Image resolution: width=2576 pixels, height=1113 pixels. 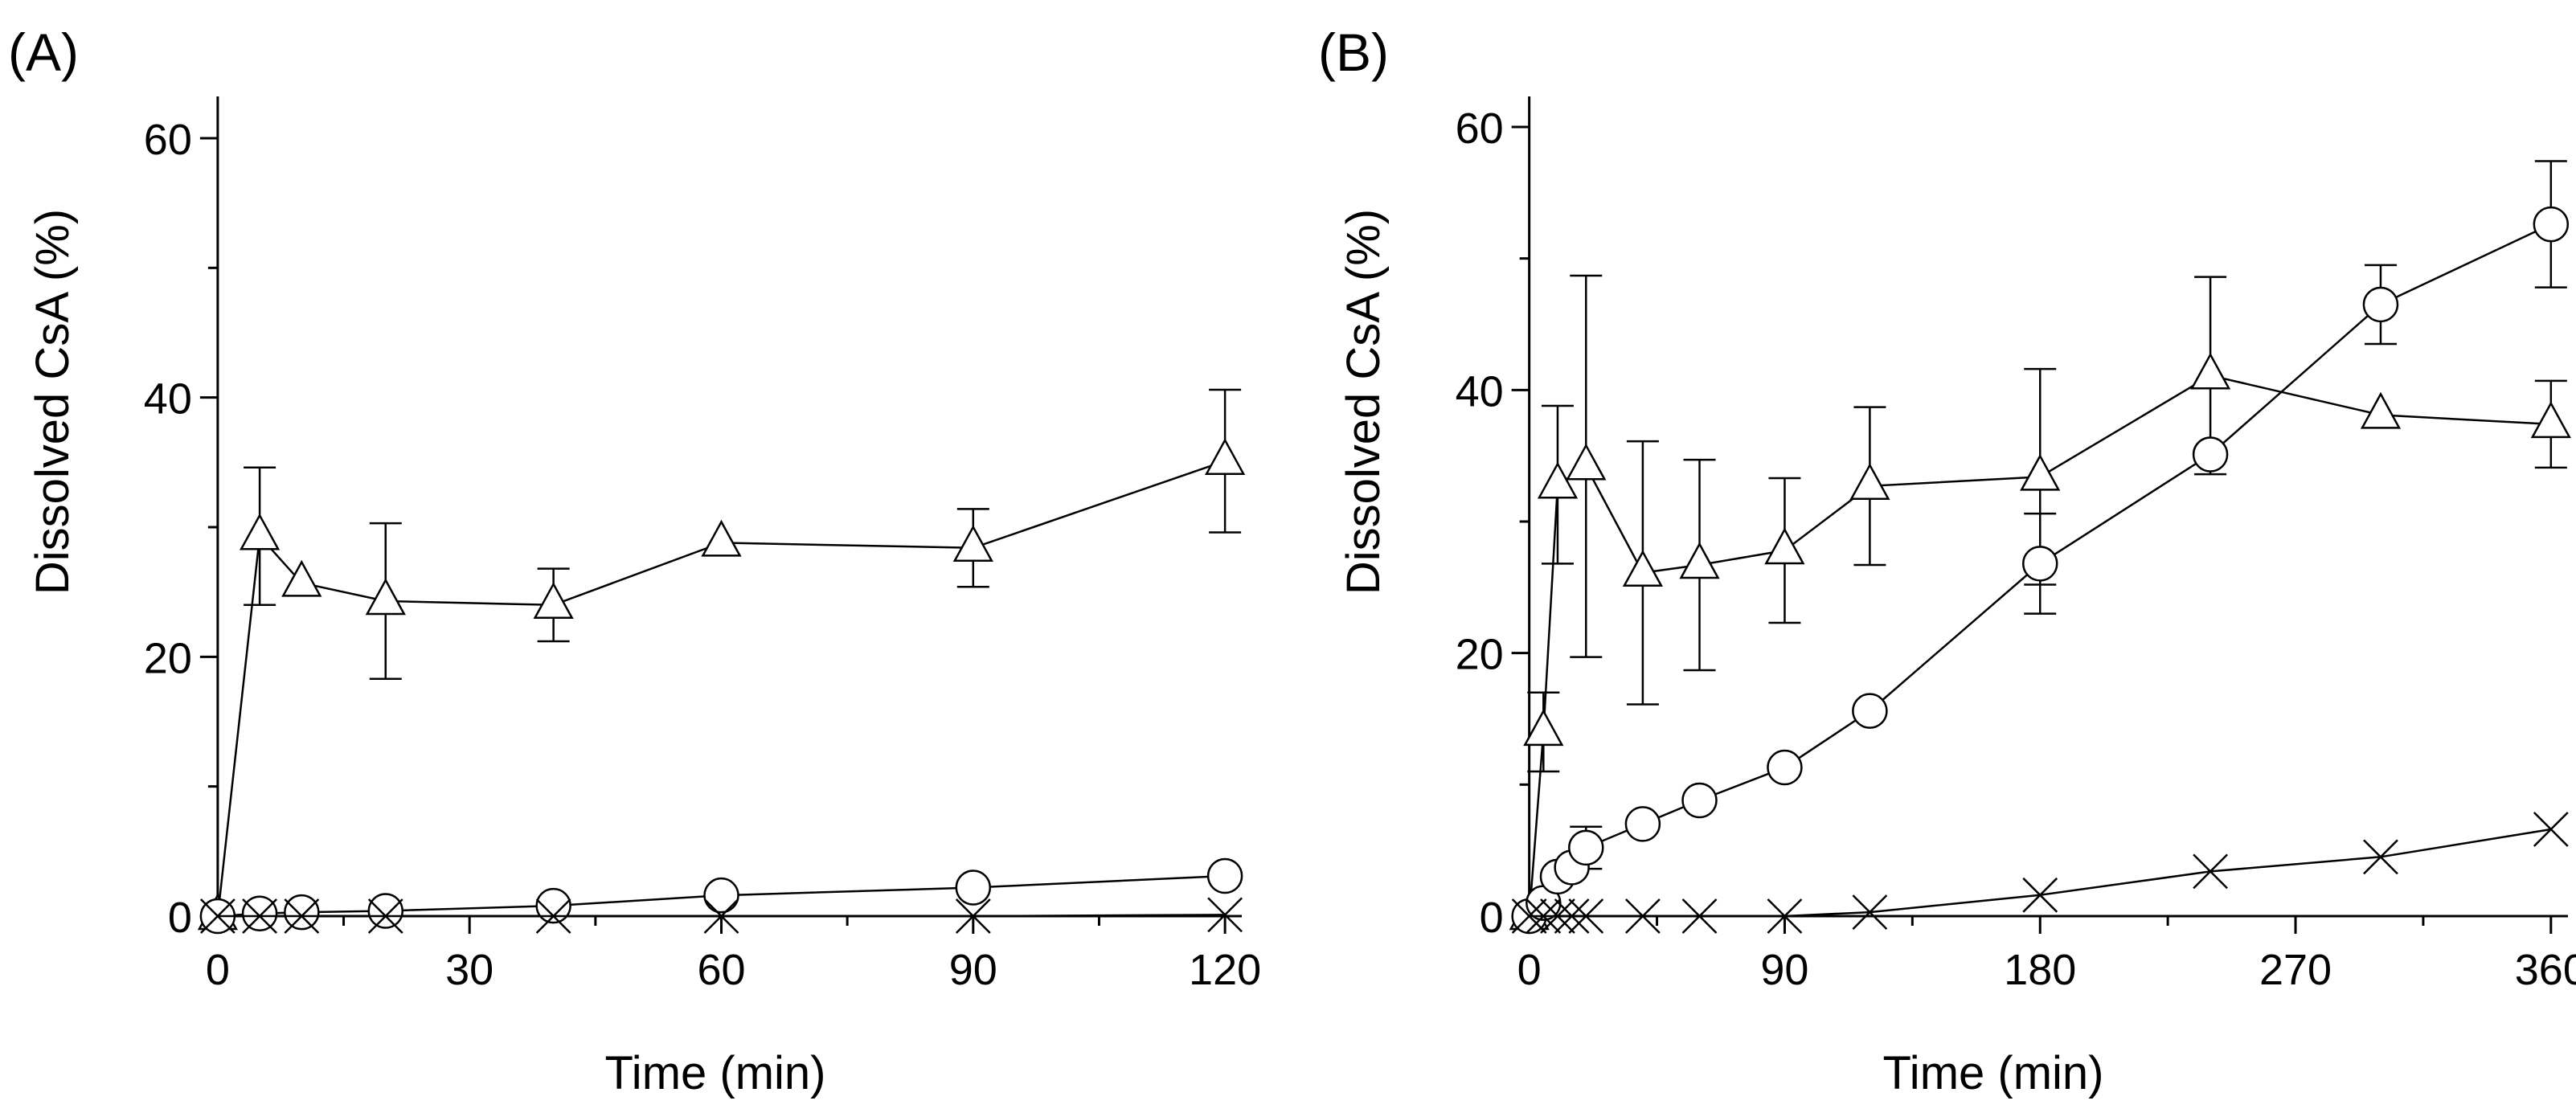 I want to click on panel-label-b: (B), so click(x=1353, y=52).